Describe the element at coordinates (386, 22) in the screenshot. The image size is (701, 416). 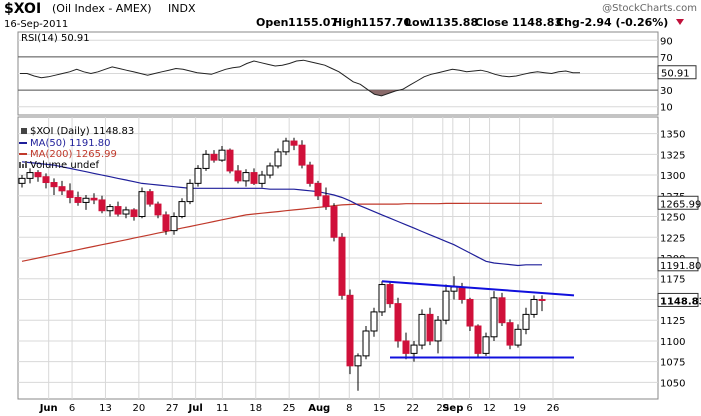
I see `high-value: 1157.70` at that location.